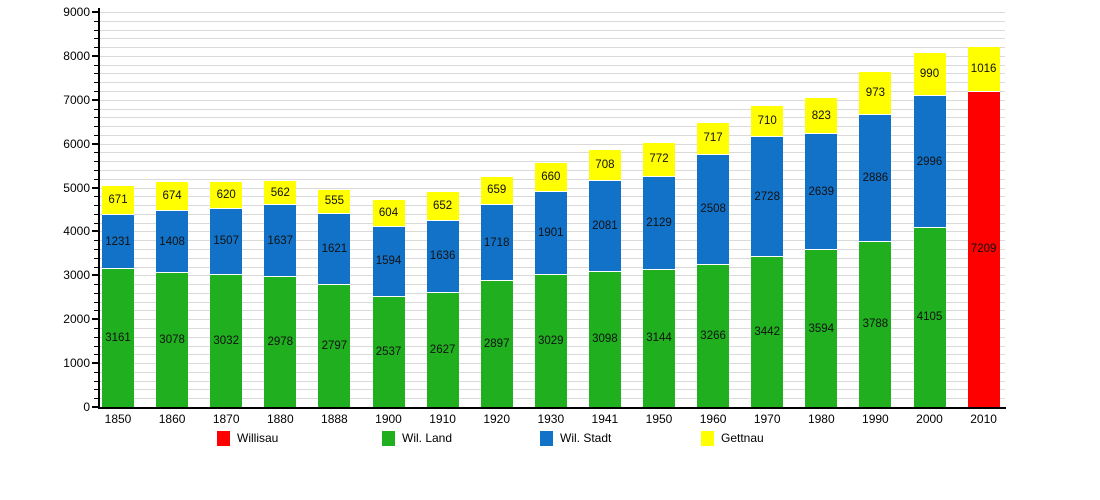 This screenshot has width=1100, height=500. I want to click on x-axis-label-1920: 1920, so click(497, 419).